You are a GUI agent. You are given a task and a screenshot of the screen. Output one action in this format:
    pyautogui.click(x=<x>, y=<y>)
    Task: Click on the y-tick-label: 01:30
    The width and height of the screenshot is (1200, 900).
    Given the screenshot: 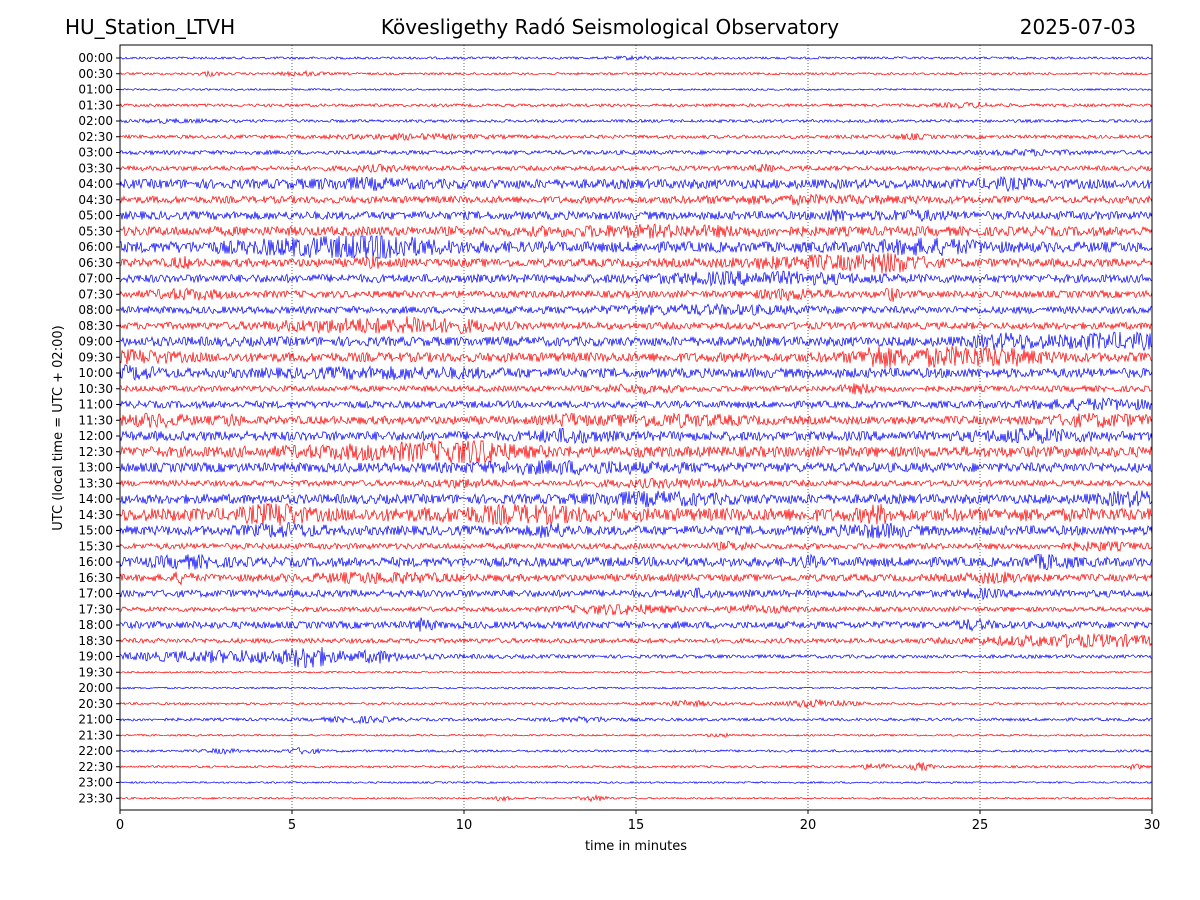 What is the action you would take?
    pyautogui.click(x=95, y=105)
    